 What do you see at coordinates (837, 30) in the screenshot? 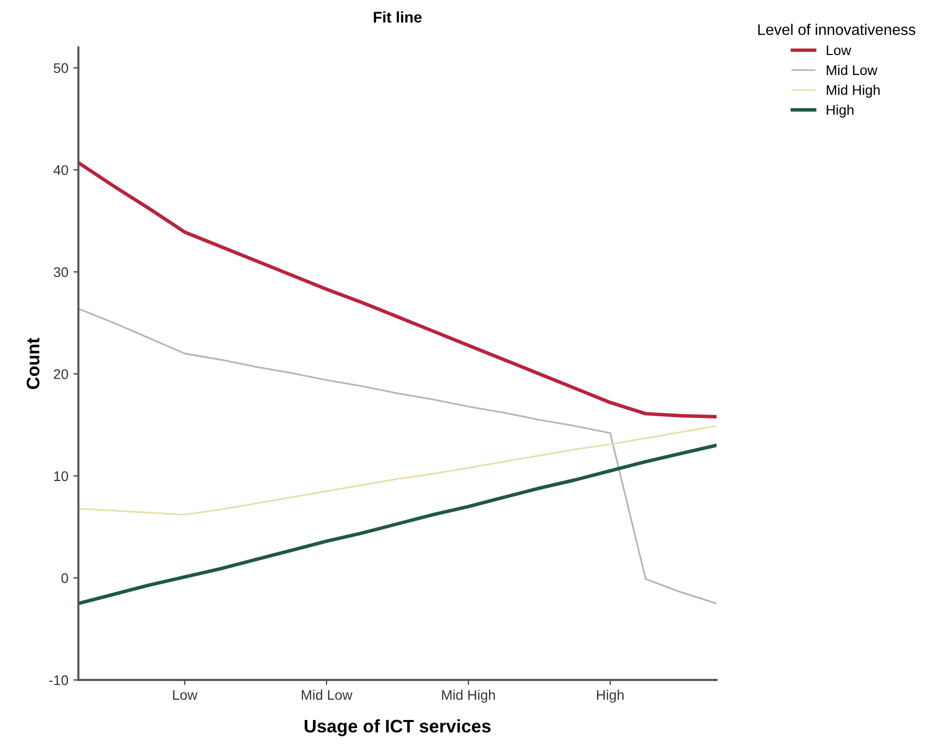
I see `legend-title: Level of innovativeness` at bounding box center [837, 30].